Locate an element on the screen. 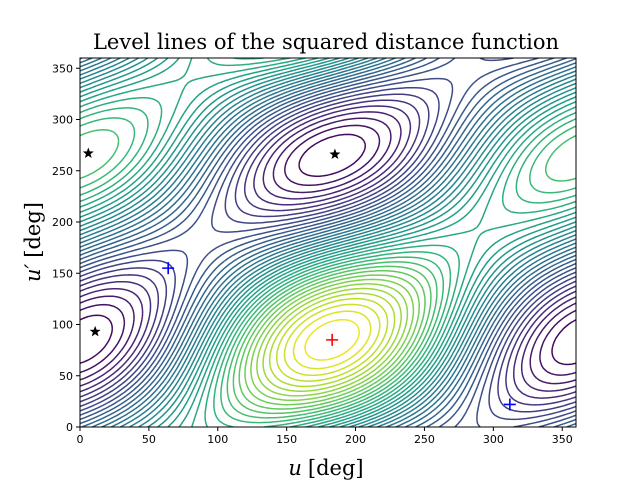 This screenshot has width=640, height=485. x-axis-variable: u is located at coordinates (295, 468).